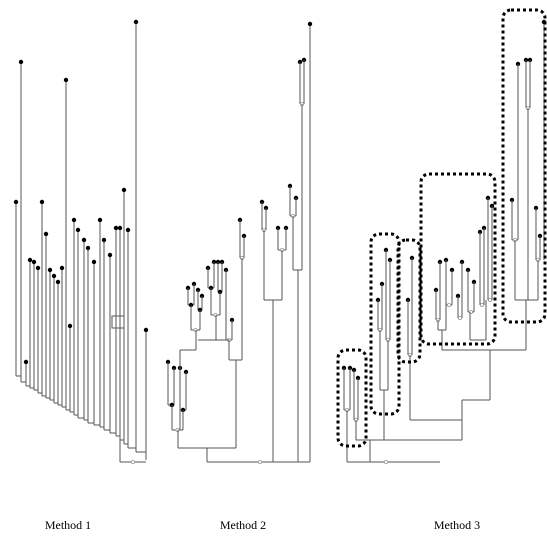 This screenshot has height=536, width=547. I want to click on panel-caption-method-3: Method 3, so click(457, 525).